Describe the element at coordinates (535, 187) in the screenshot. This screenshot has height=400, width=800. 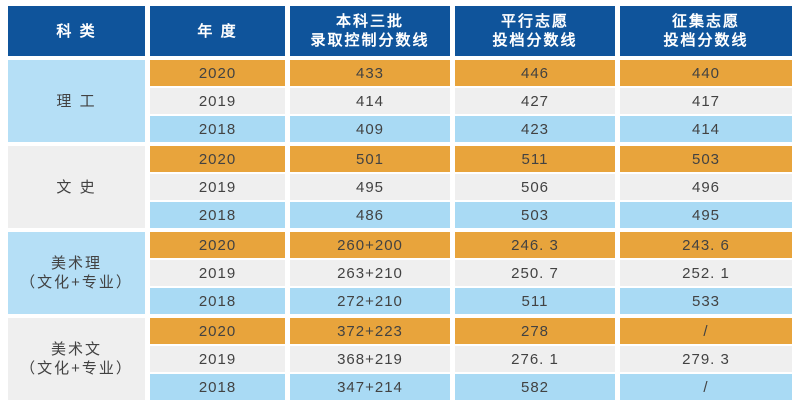
I see `score-cell: 506` at that location.